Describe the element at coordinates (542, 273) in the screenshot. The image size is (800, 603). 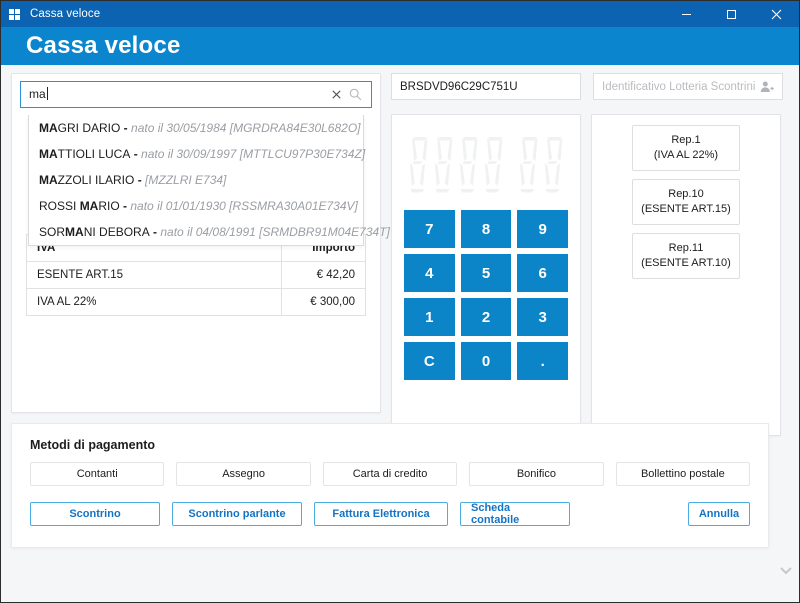
I see `key-6: 6` at that location.